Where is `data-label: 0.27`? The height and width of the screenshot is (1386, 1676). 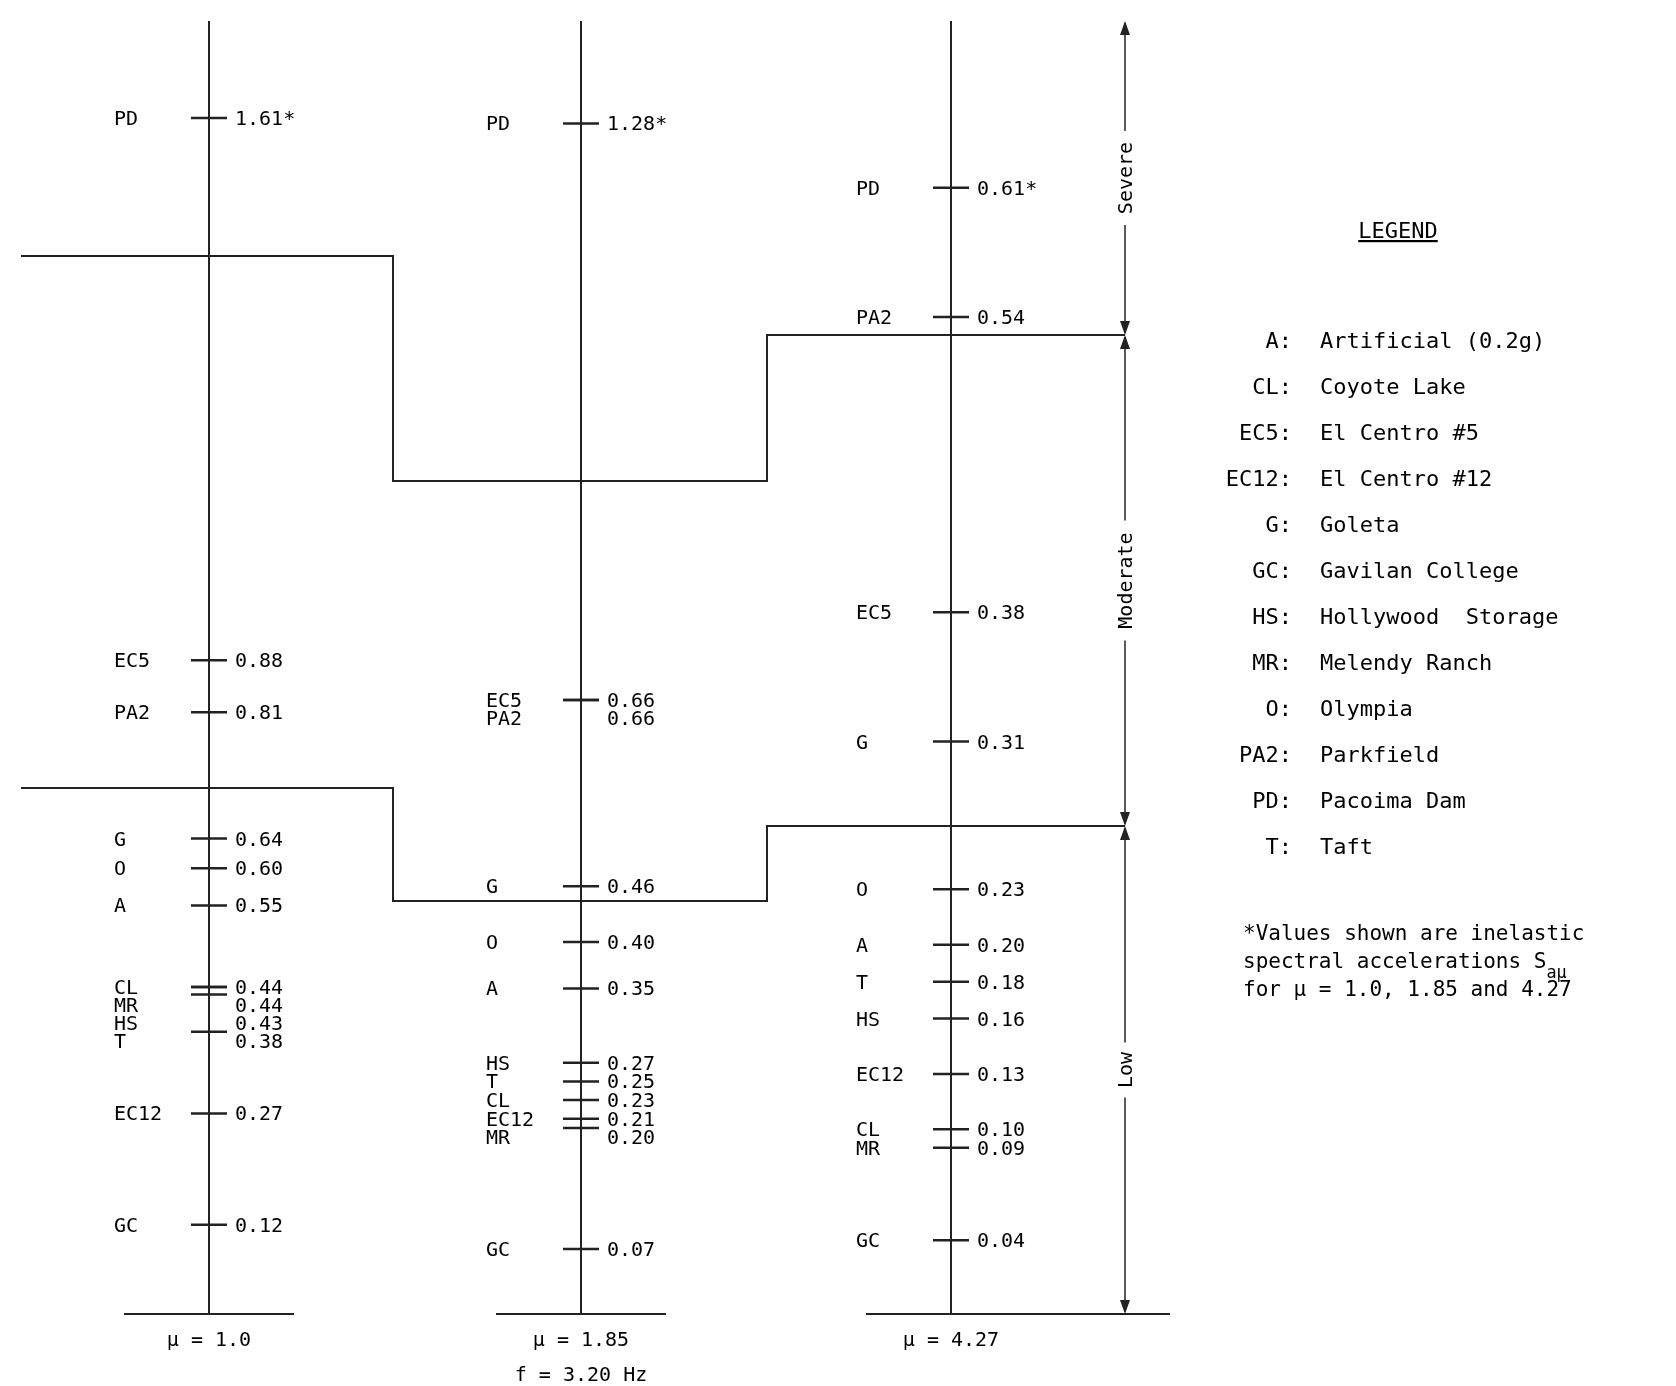 data-label: 0.27 is located at coordinates (259, 1113).